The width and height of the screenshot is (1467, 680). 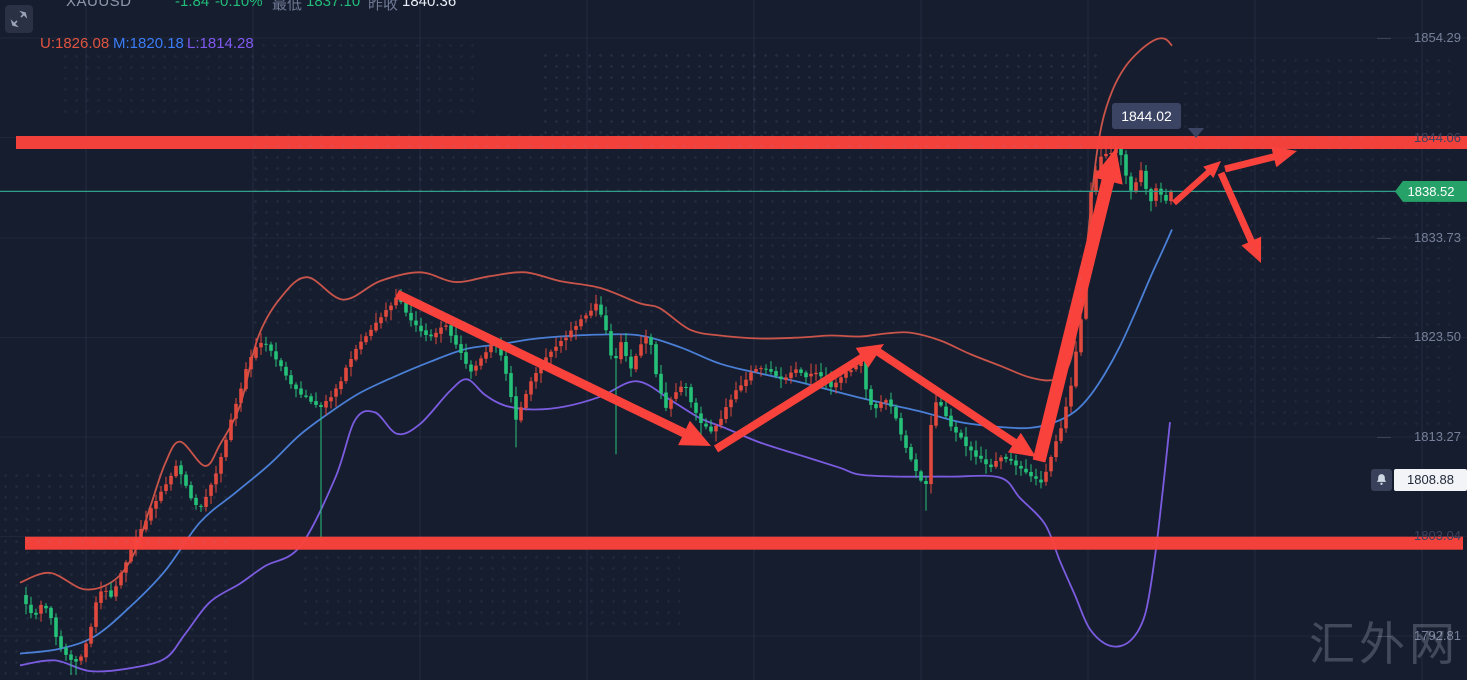 What do you see at coordinates (429, 5) in the screenshot?
I see `prev-close-value: 1840.36` at bounding box center [429, 5].